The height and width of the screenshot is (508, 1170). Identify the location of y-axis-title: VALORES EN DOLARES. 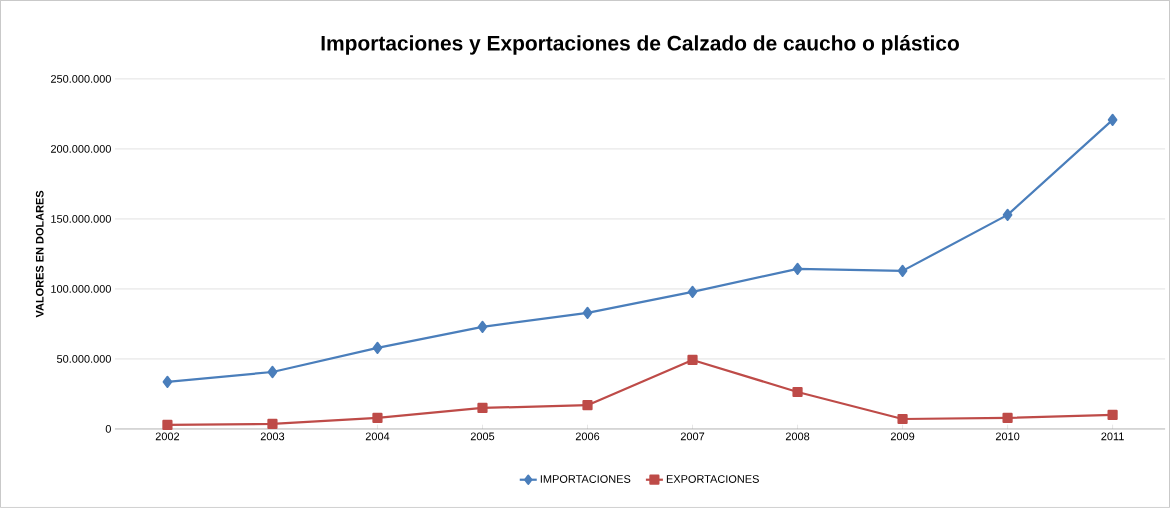
(39, 254).